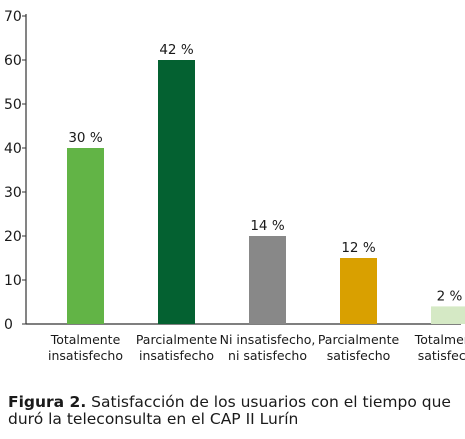 The width and height of the screenshot is (465, 439). I want to click on data-label: 2 %, so click(450, 296).